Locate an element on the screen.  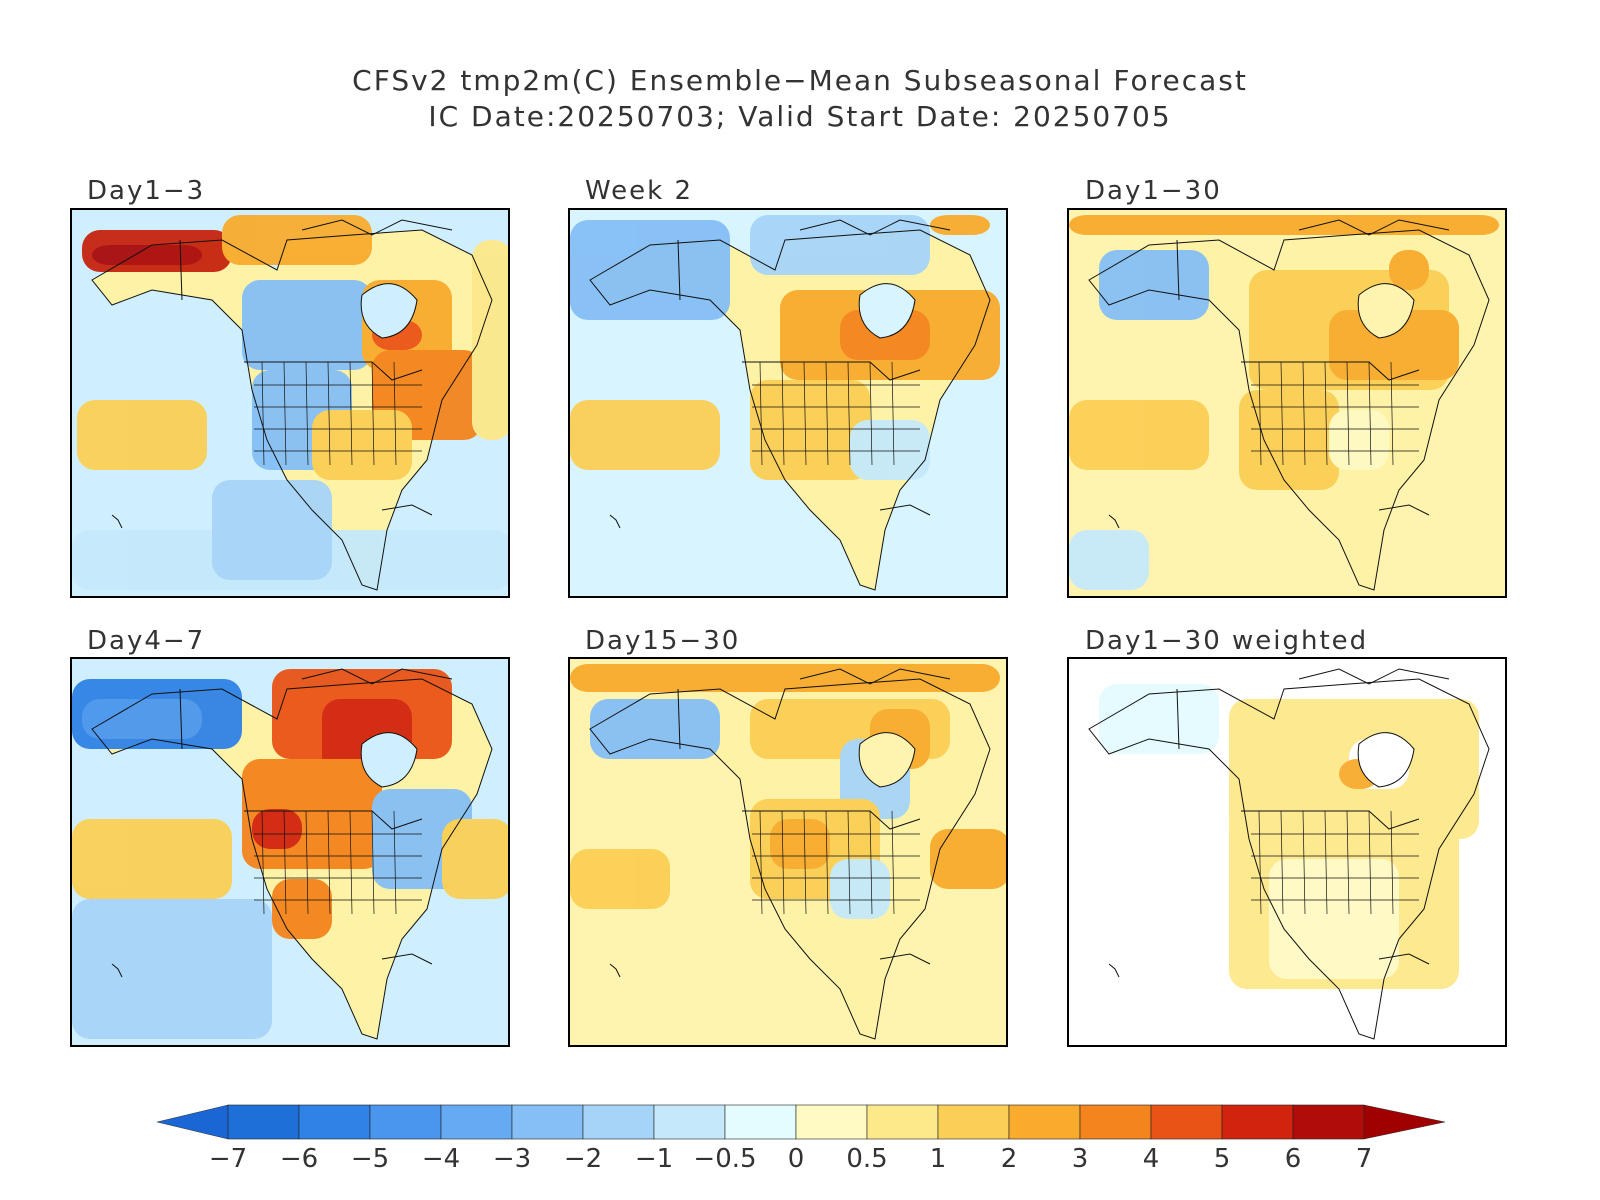
colorbar-tick-label: −5 is located at coordinates (370, 1159).